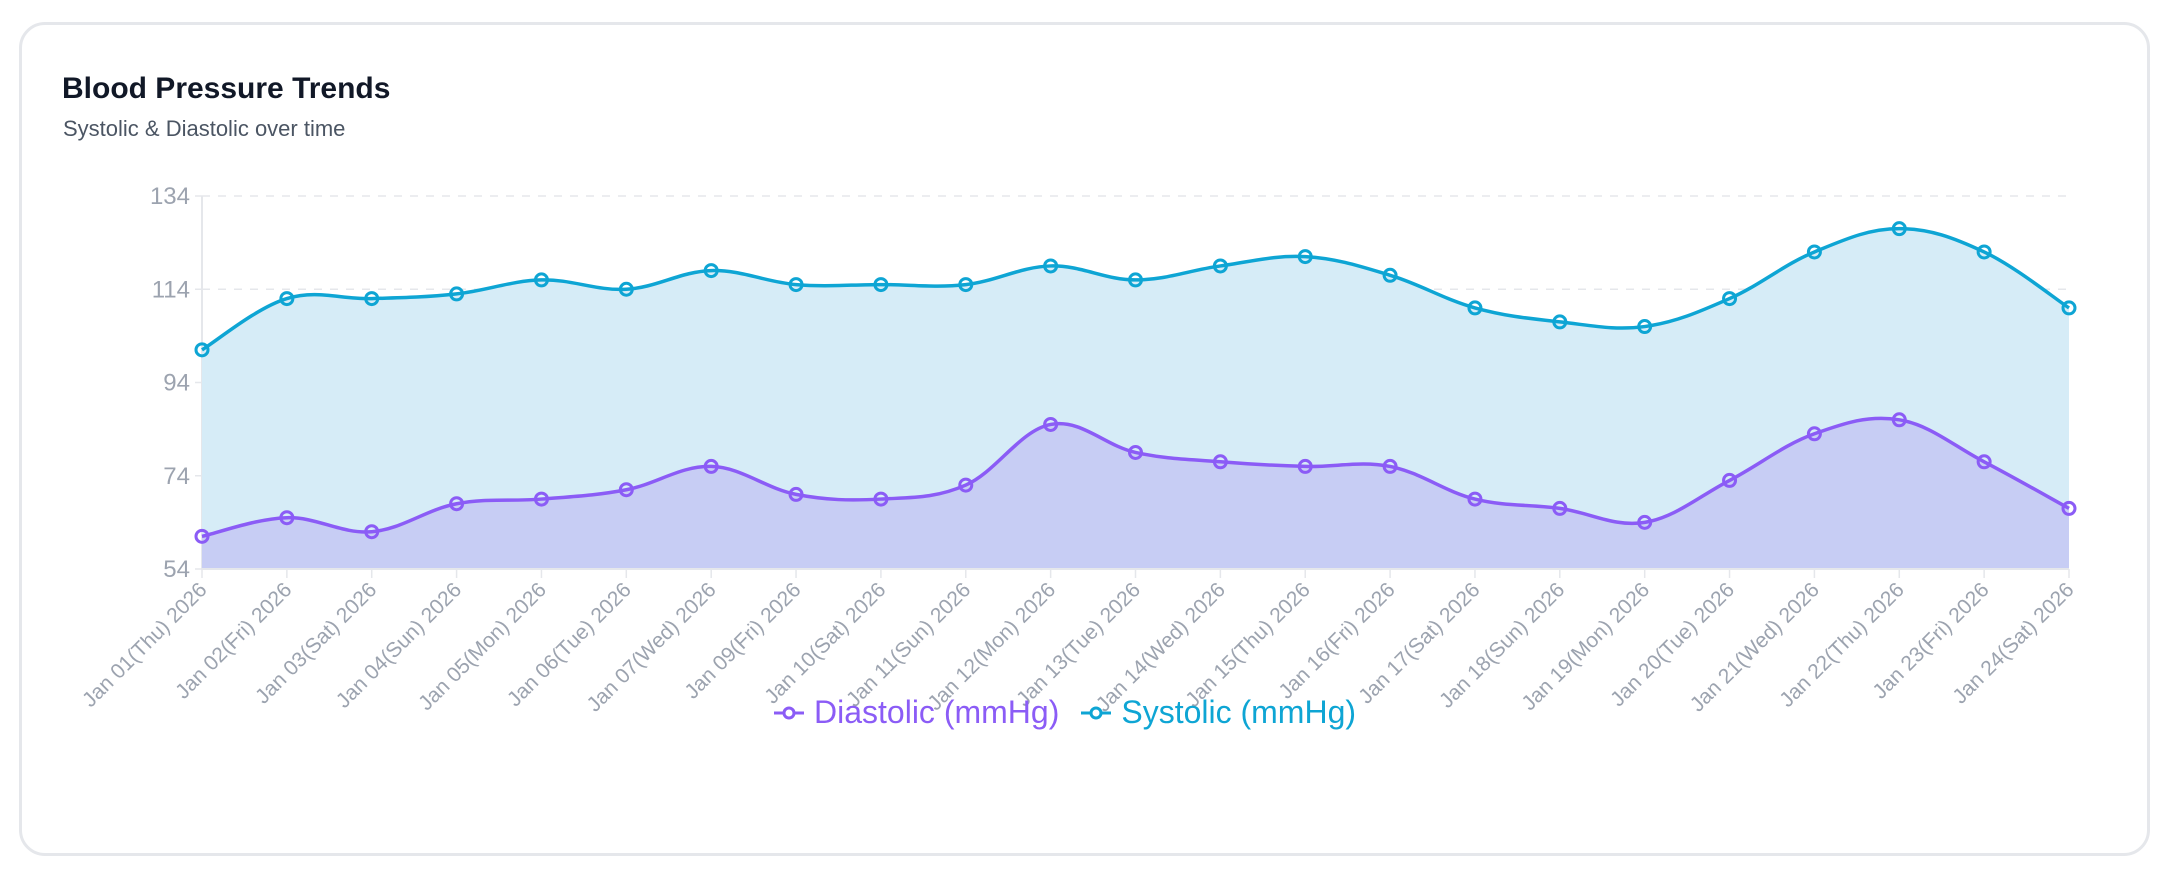  I want to click on legend-label-diastolic: Diastolic (mmHg), so click(937, 712).